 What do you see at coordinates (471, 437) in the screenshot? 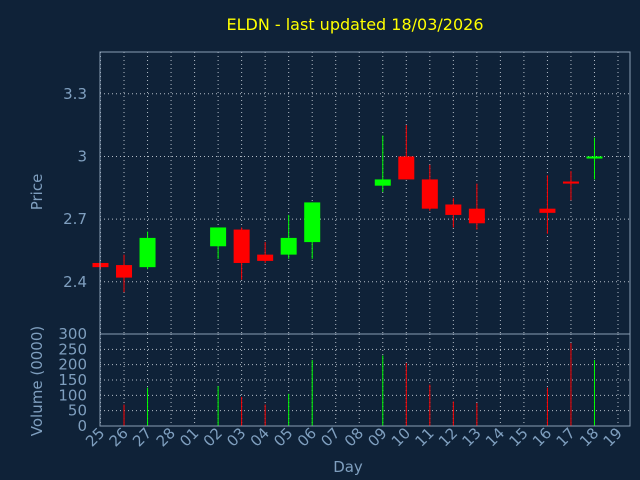
I see `day-tick-label: 13` at bounding box center [471, 437].